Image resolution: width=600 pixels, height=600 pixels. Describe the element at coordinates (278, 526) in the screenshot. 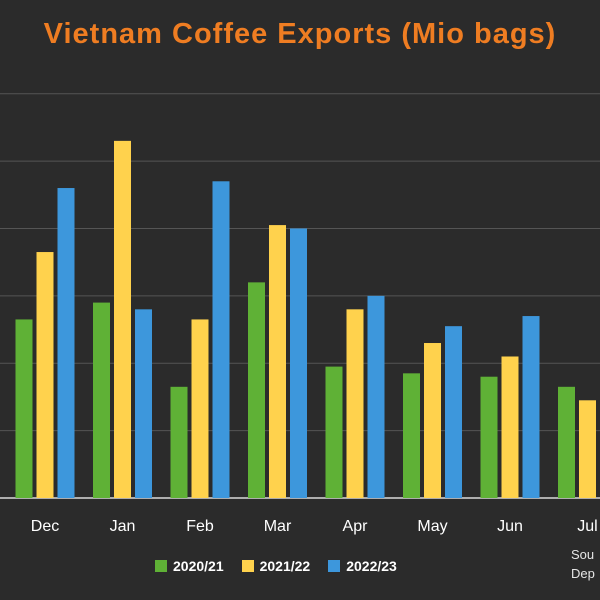

I see `x-tick-label-mar: Mar` at that location.